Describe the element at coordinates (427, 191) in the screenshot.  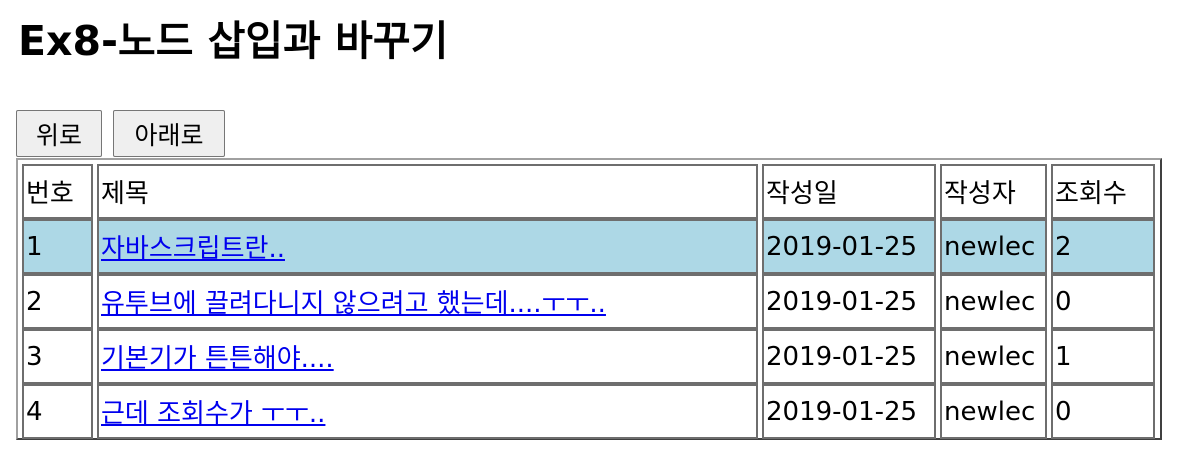
I see `header-title: 제목` at that location.